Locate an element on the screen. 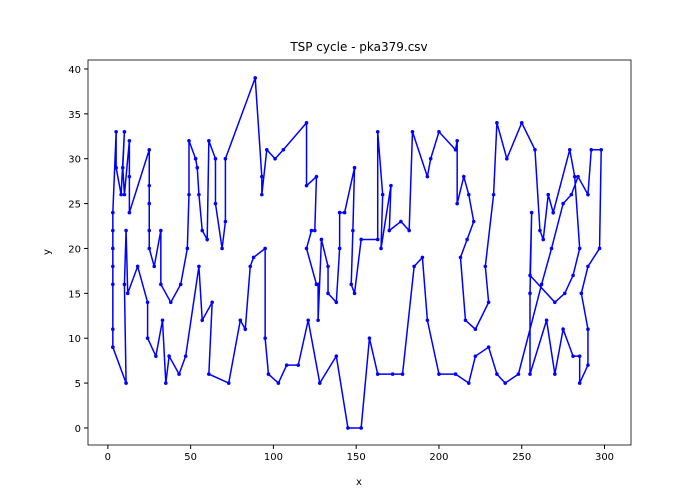 This screenshot has width=700, height=500. chart-title: TSP cycle - pka379.csv is located at coordinates (358, 47).